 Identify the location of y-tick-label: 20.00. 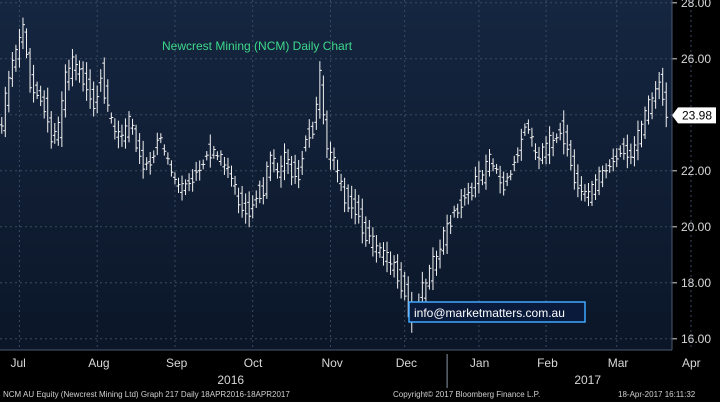
(696, 227).